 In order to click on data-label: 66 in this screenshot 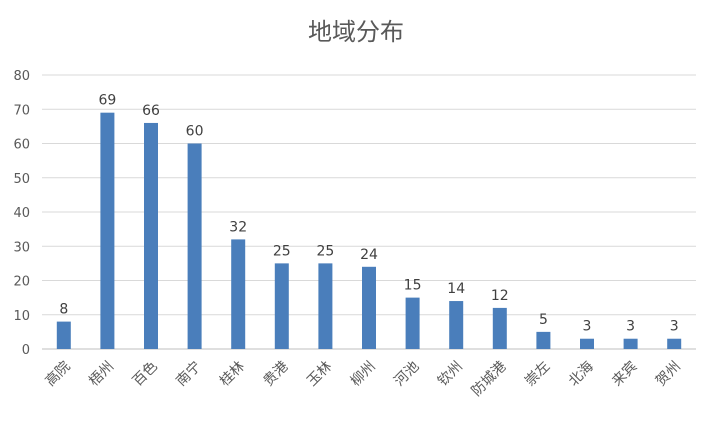, I will do `click(151, 111)`.